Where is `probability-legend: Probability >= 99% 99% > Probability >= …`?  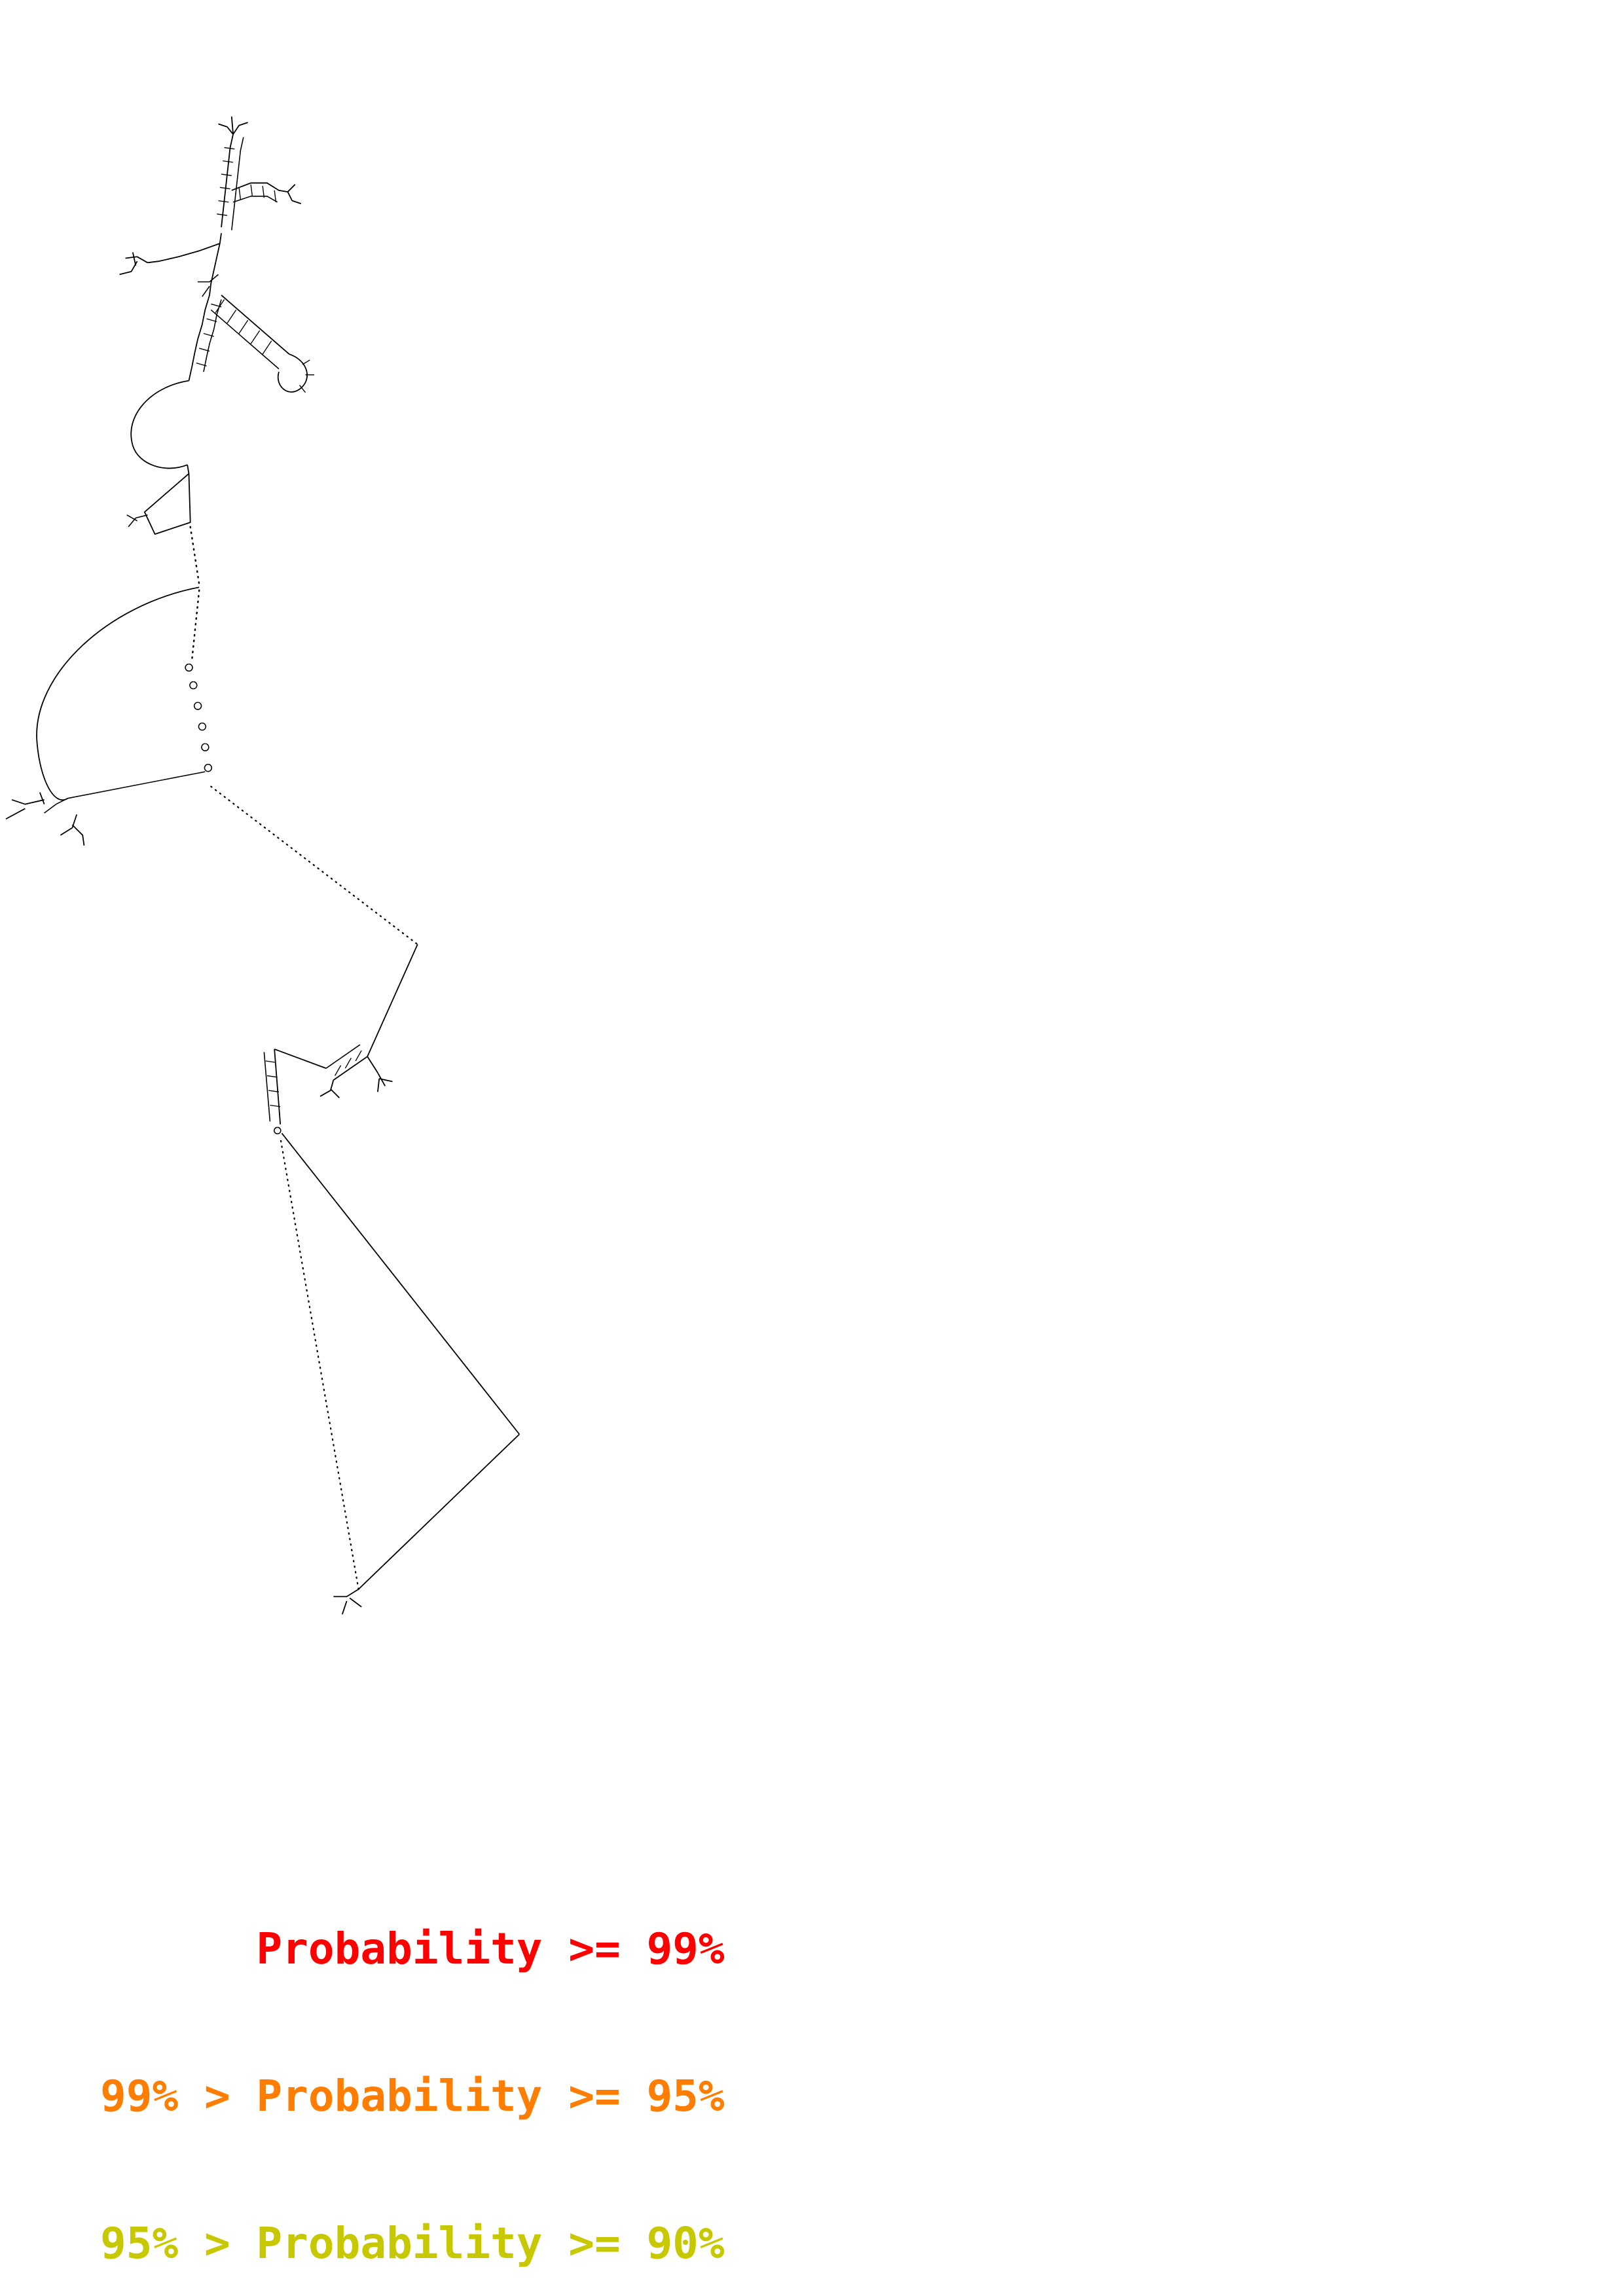
probability-legend: Probability >= 99% 99% > Probability >= … is located at coordinates (412, 2061).